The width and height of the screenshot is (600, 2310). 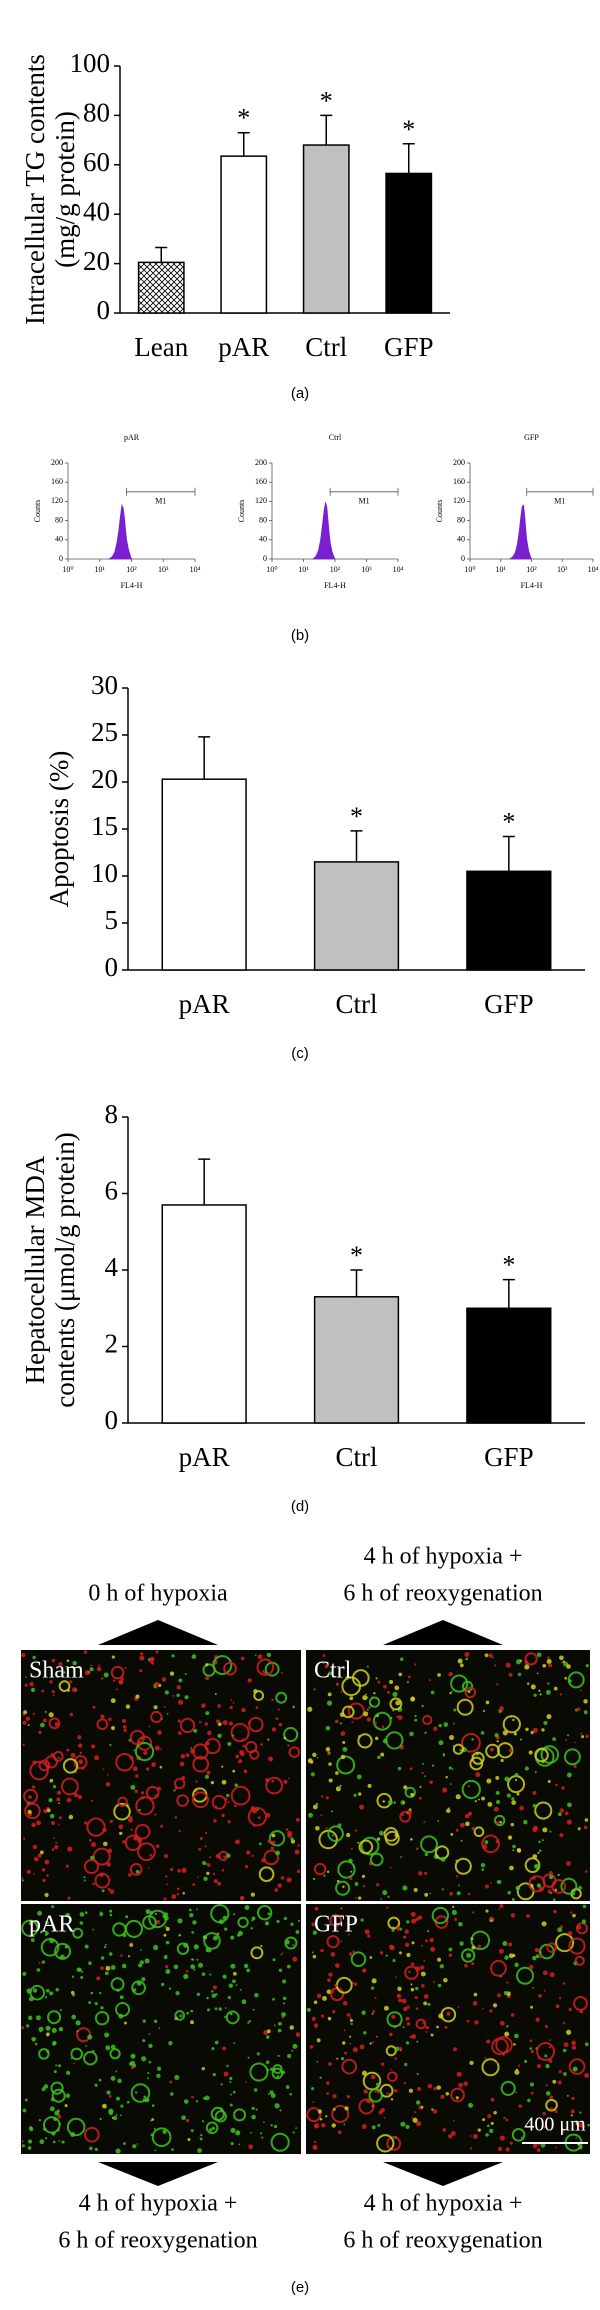 I want to click on significance-mark: *, so click(x=243, y=118).